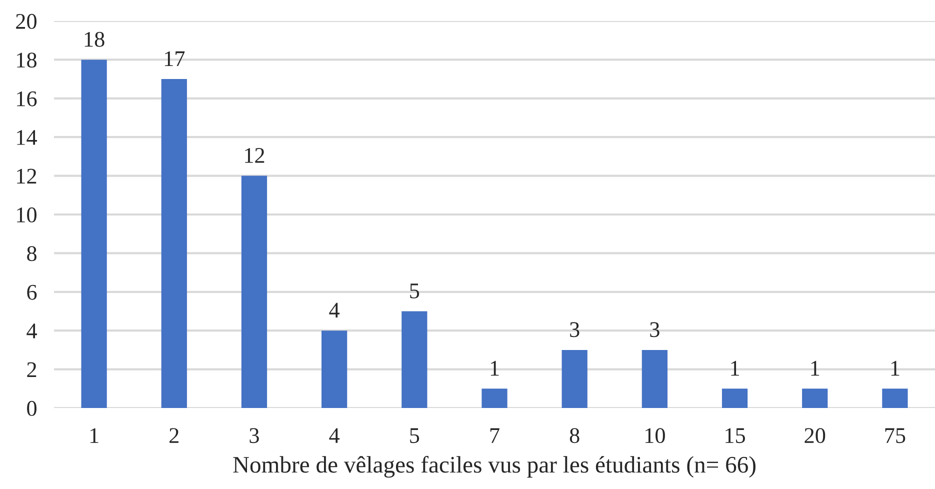 The width and height of the screenshot is (935, 489). Describe the element at coordinates (254, 436) in the screenshot. I see `x-tick-label: 3` at that location.